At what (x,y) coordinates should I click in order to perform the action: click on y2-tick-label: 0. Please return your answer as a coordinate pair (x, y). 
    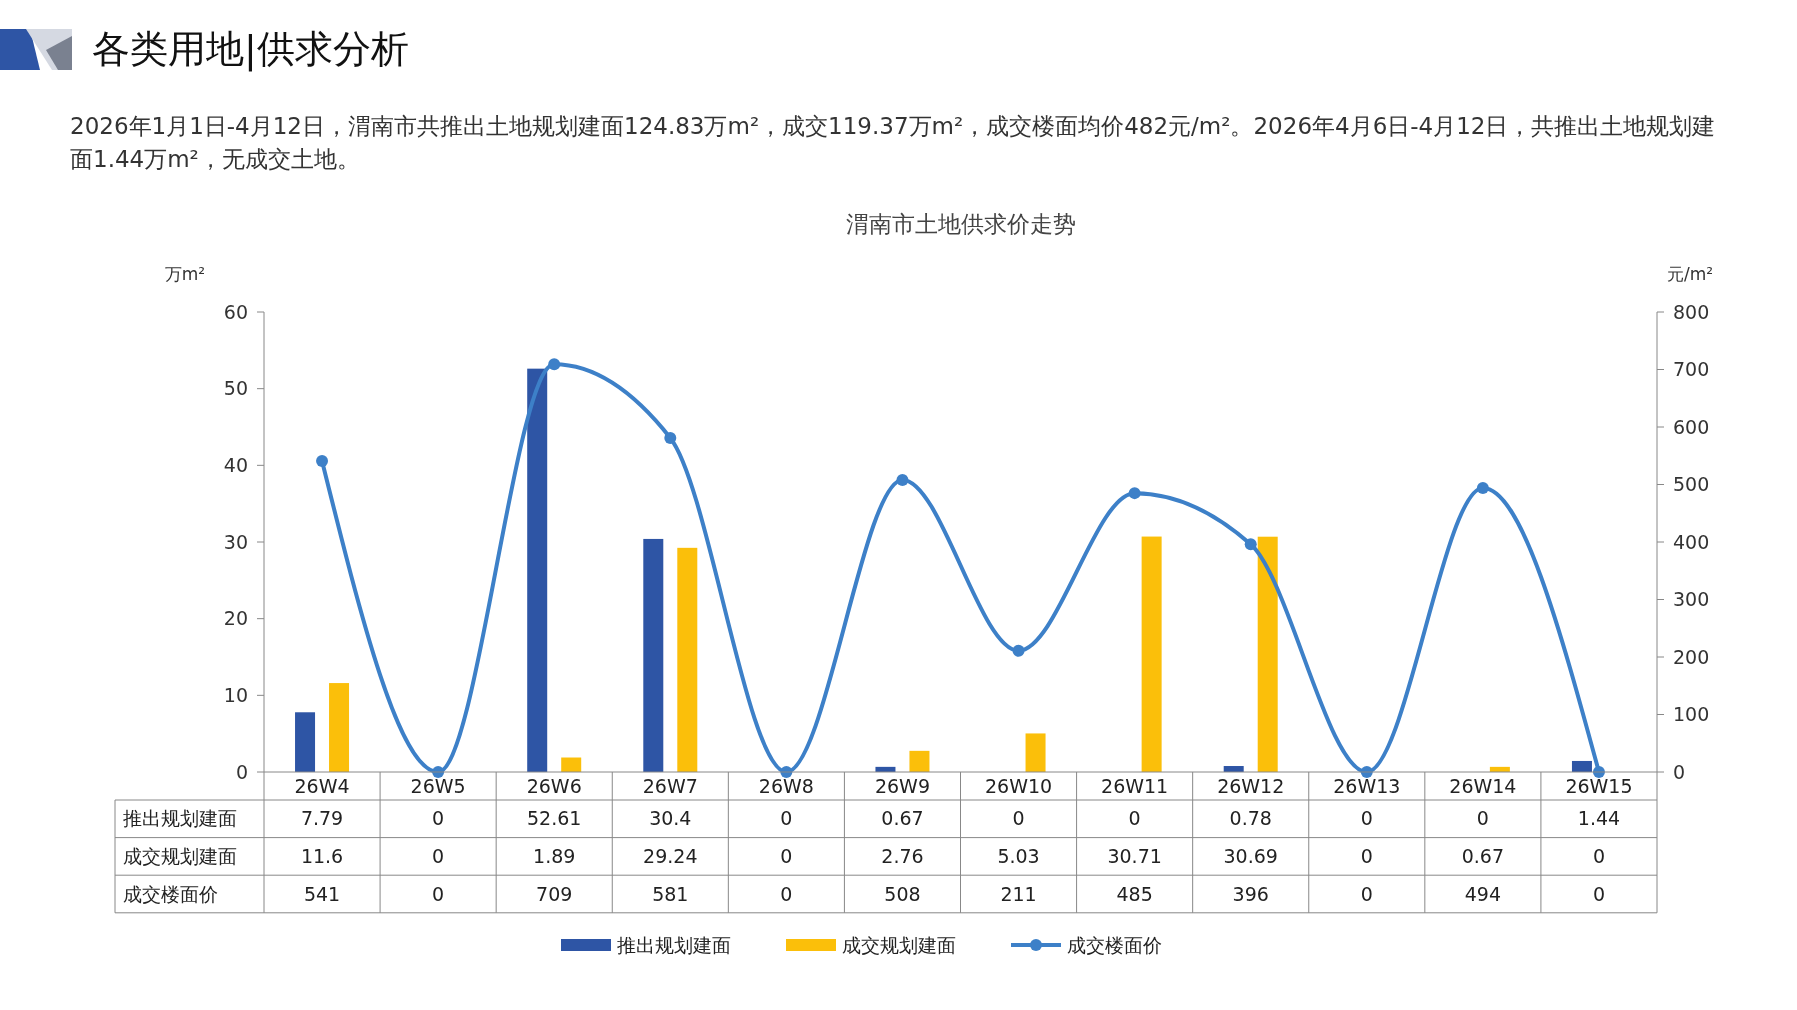
    Looking at the image, I should click on (1679, 771).